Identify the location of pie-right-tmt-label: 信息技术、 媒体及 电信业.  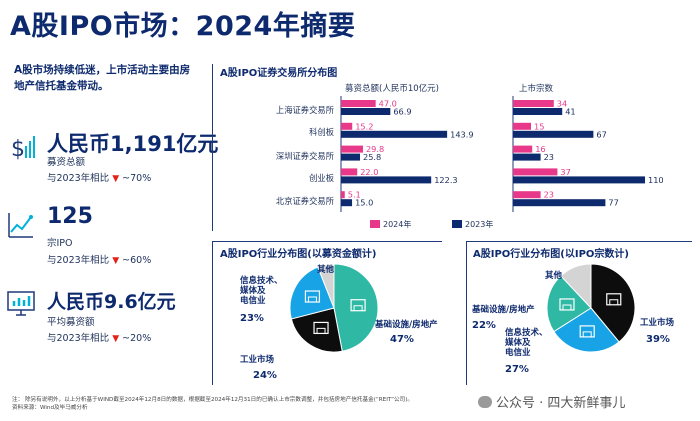
(526, 343).